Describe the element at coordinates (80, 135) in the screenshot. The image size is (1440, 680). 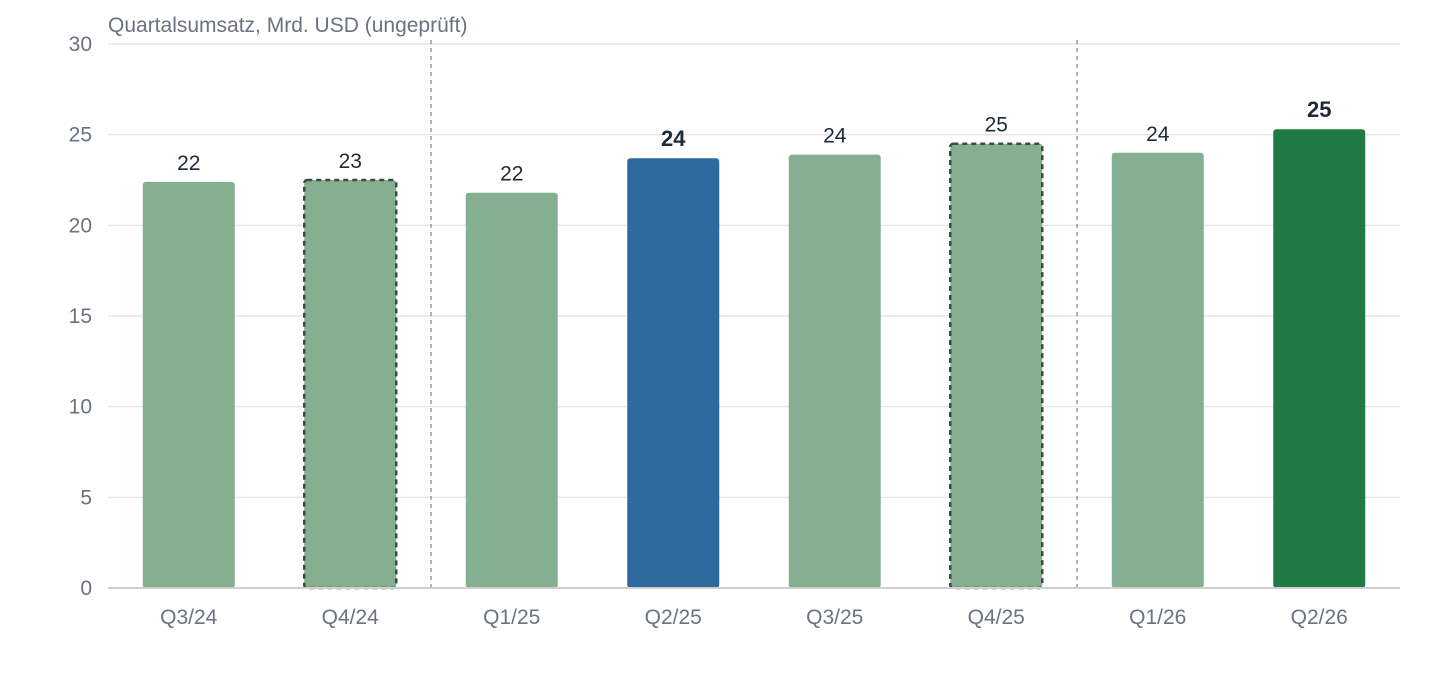
I see `y-tick-label: 25` at that location.